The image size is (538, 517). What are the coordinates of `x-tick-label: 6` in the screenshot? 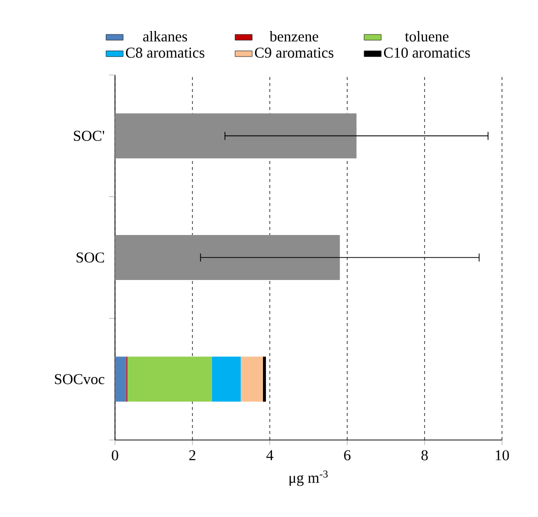 It's located at (347, 455).